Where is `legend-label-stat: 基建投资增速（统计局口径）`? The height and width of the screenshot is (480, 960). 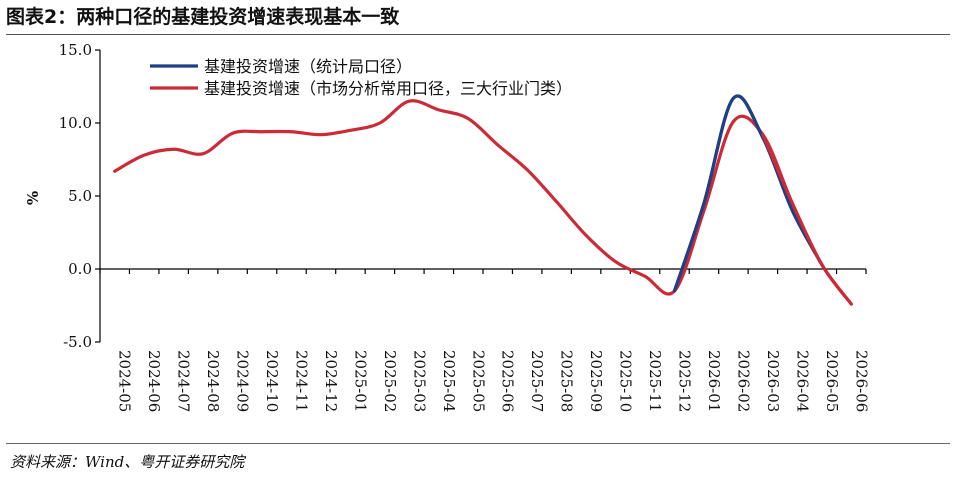
legend-label-stat: 基建投资增速（统计局口径） is located at coordinates (308, 66).